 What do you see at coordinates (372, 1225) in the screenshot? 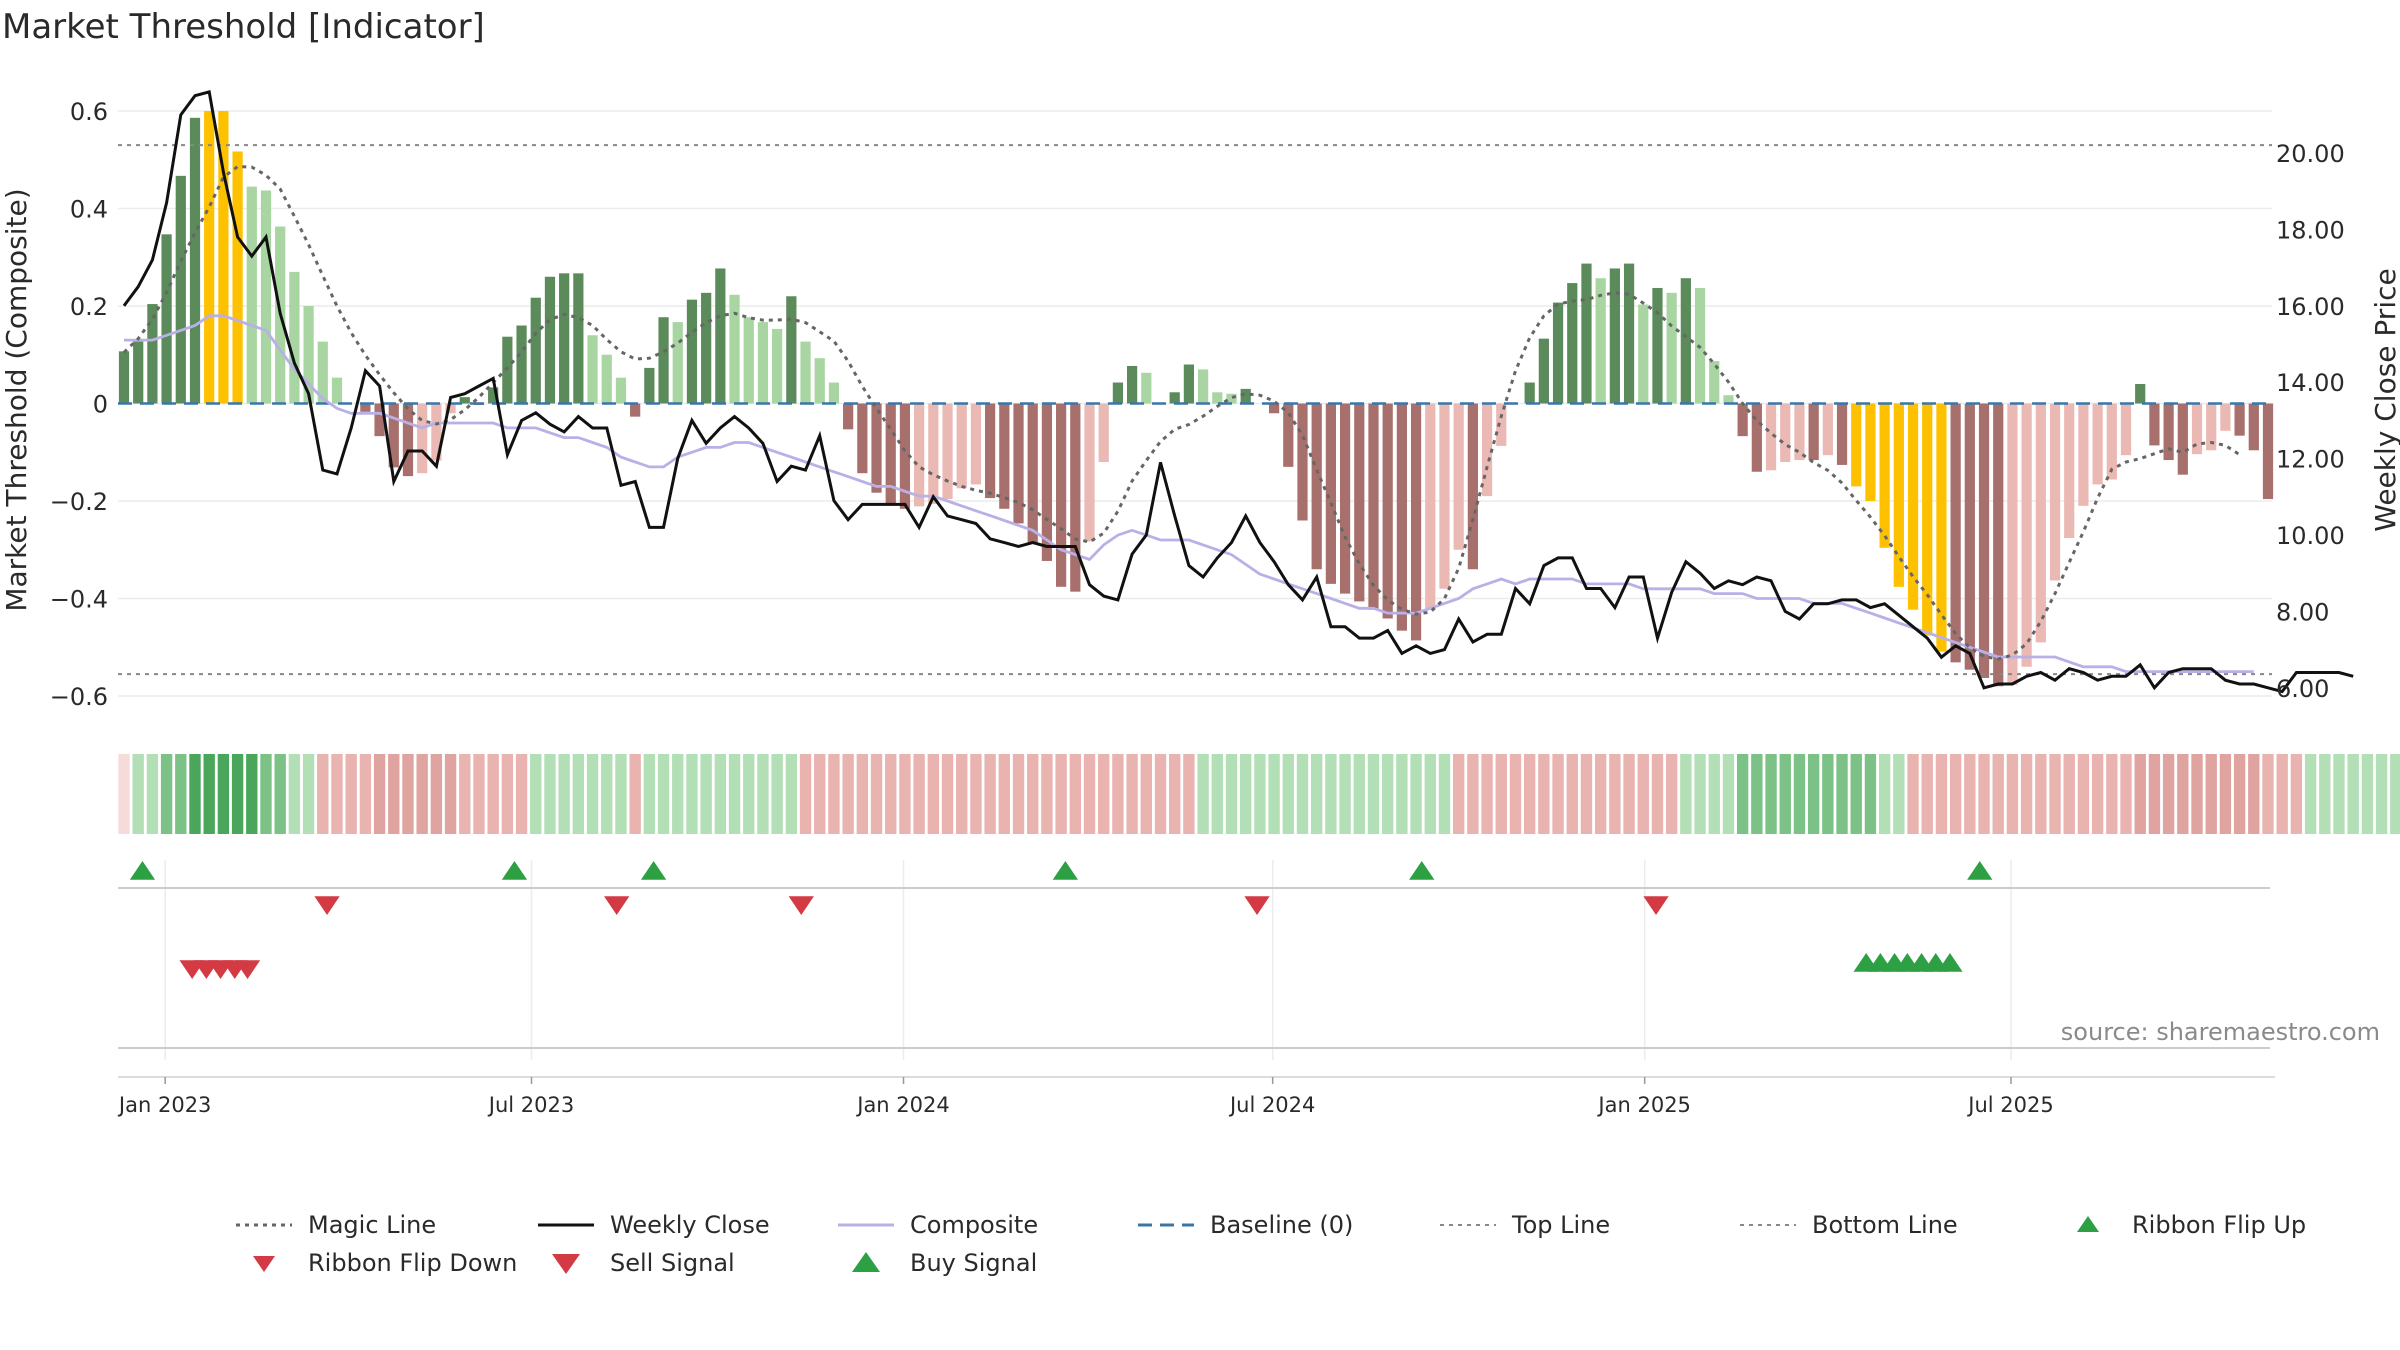
I see `legend-label: Magic Line` at bounding box center [372, 1225].